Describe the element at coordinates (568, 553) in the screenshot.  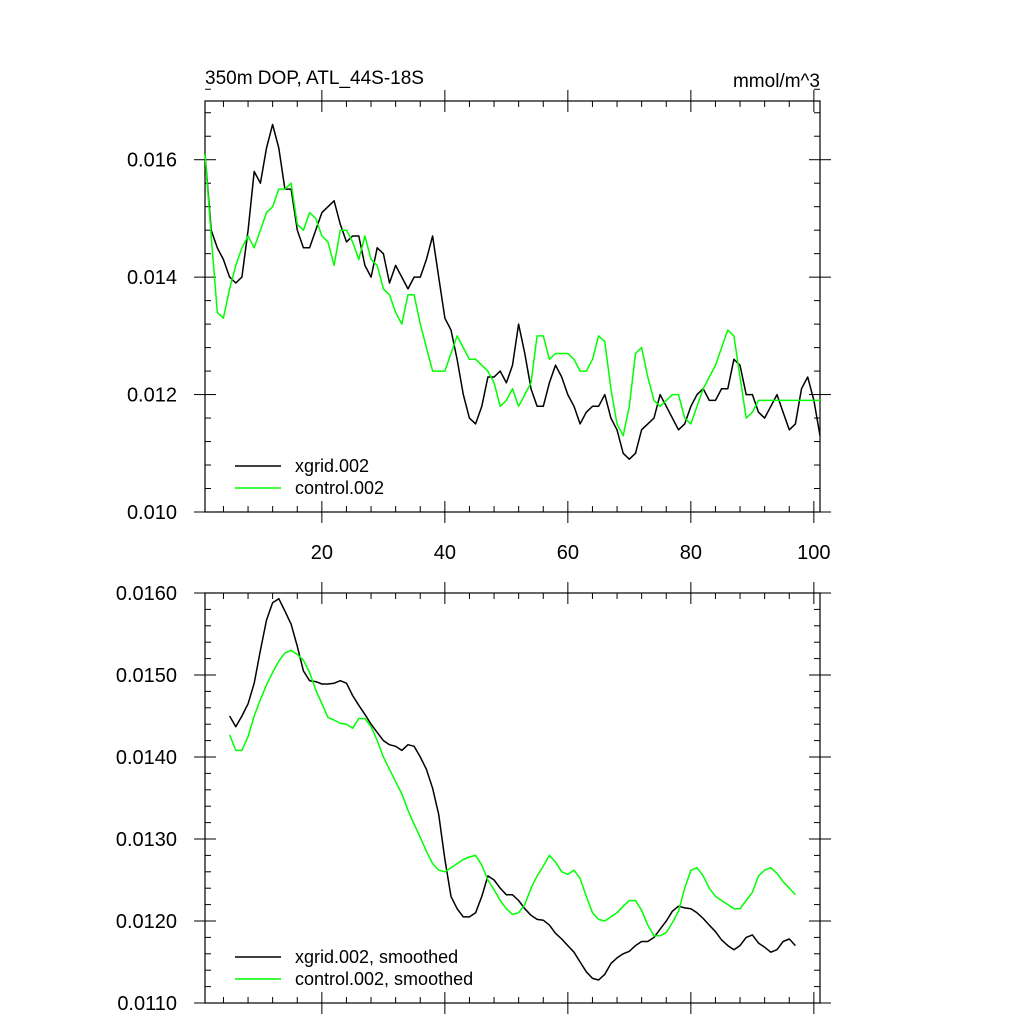
I see `x-tick-label: 60` at that location.